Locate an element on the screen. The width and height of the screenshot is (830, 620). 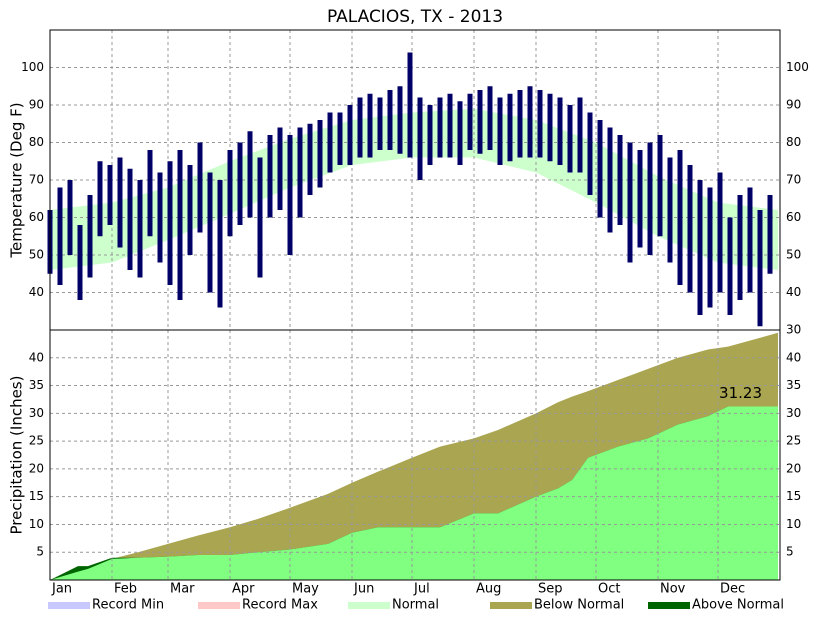
y-tick-label: 50 is located at coordinates (793, 255).